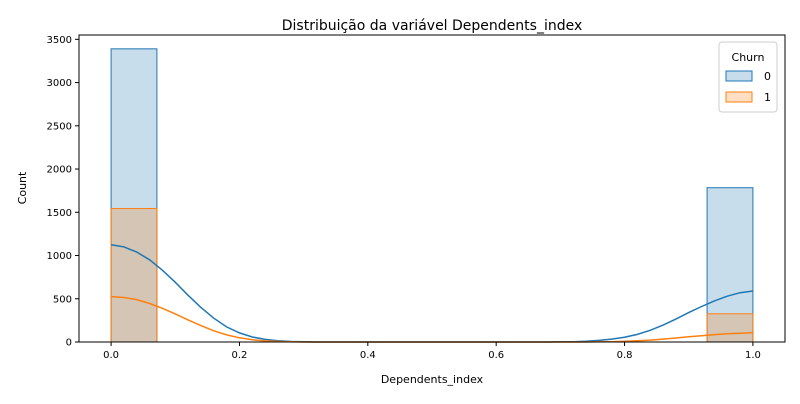  Describe the element at coordinates (625, 355) in the screenshot. I see `x-tick-label: 0.8` at that location.